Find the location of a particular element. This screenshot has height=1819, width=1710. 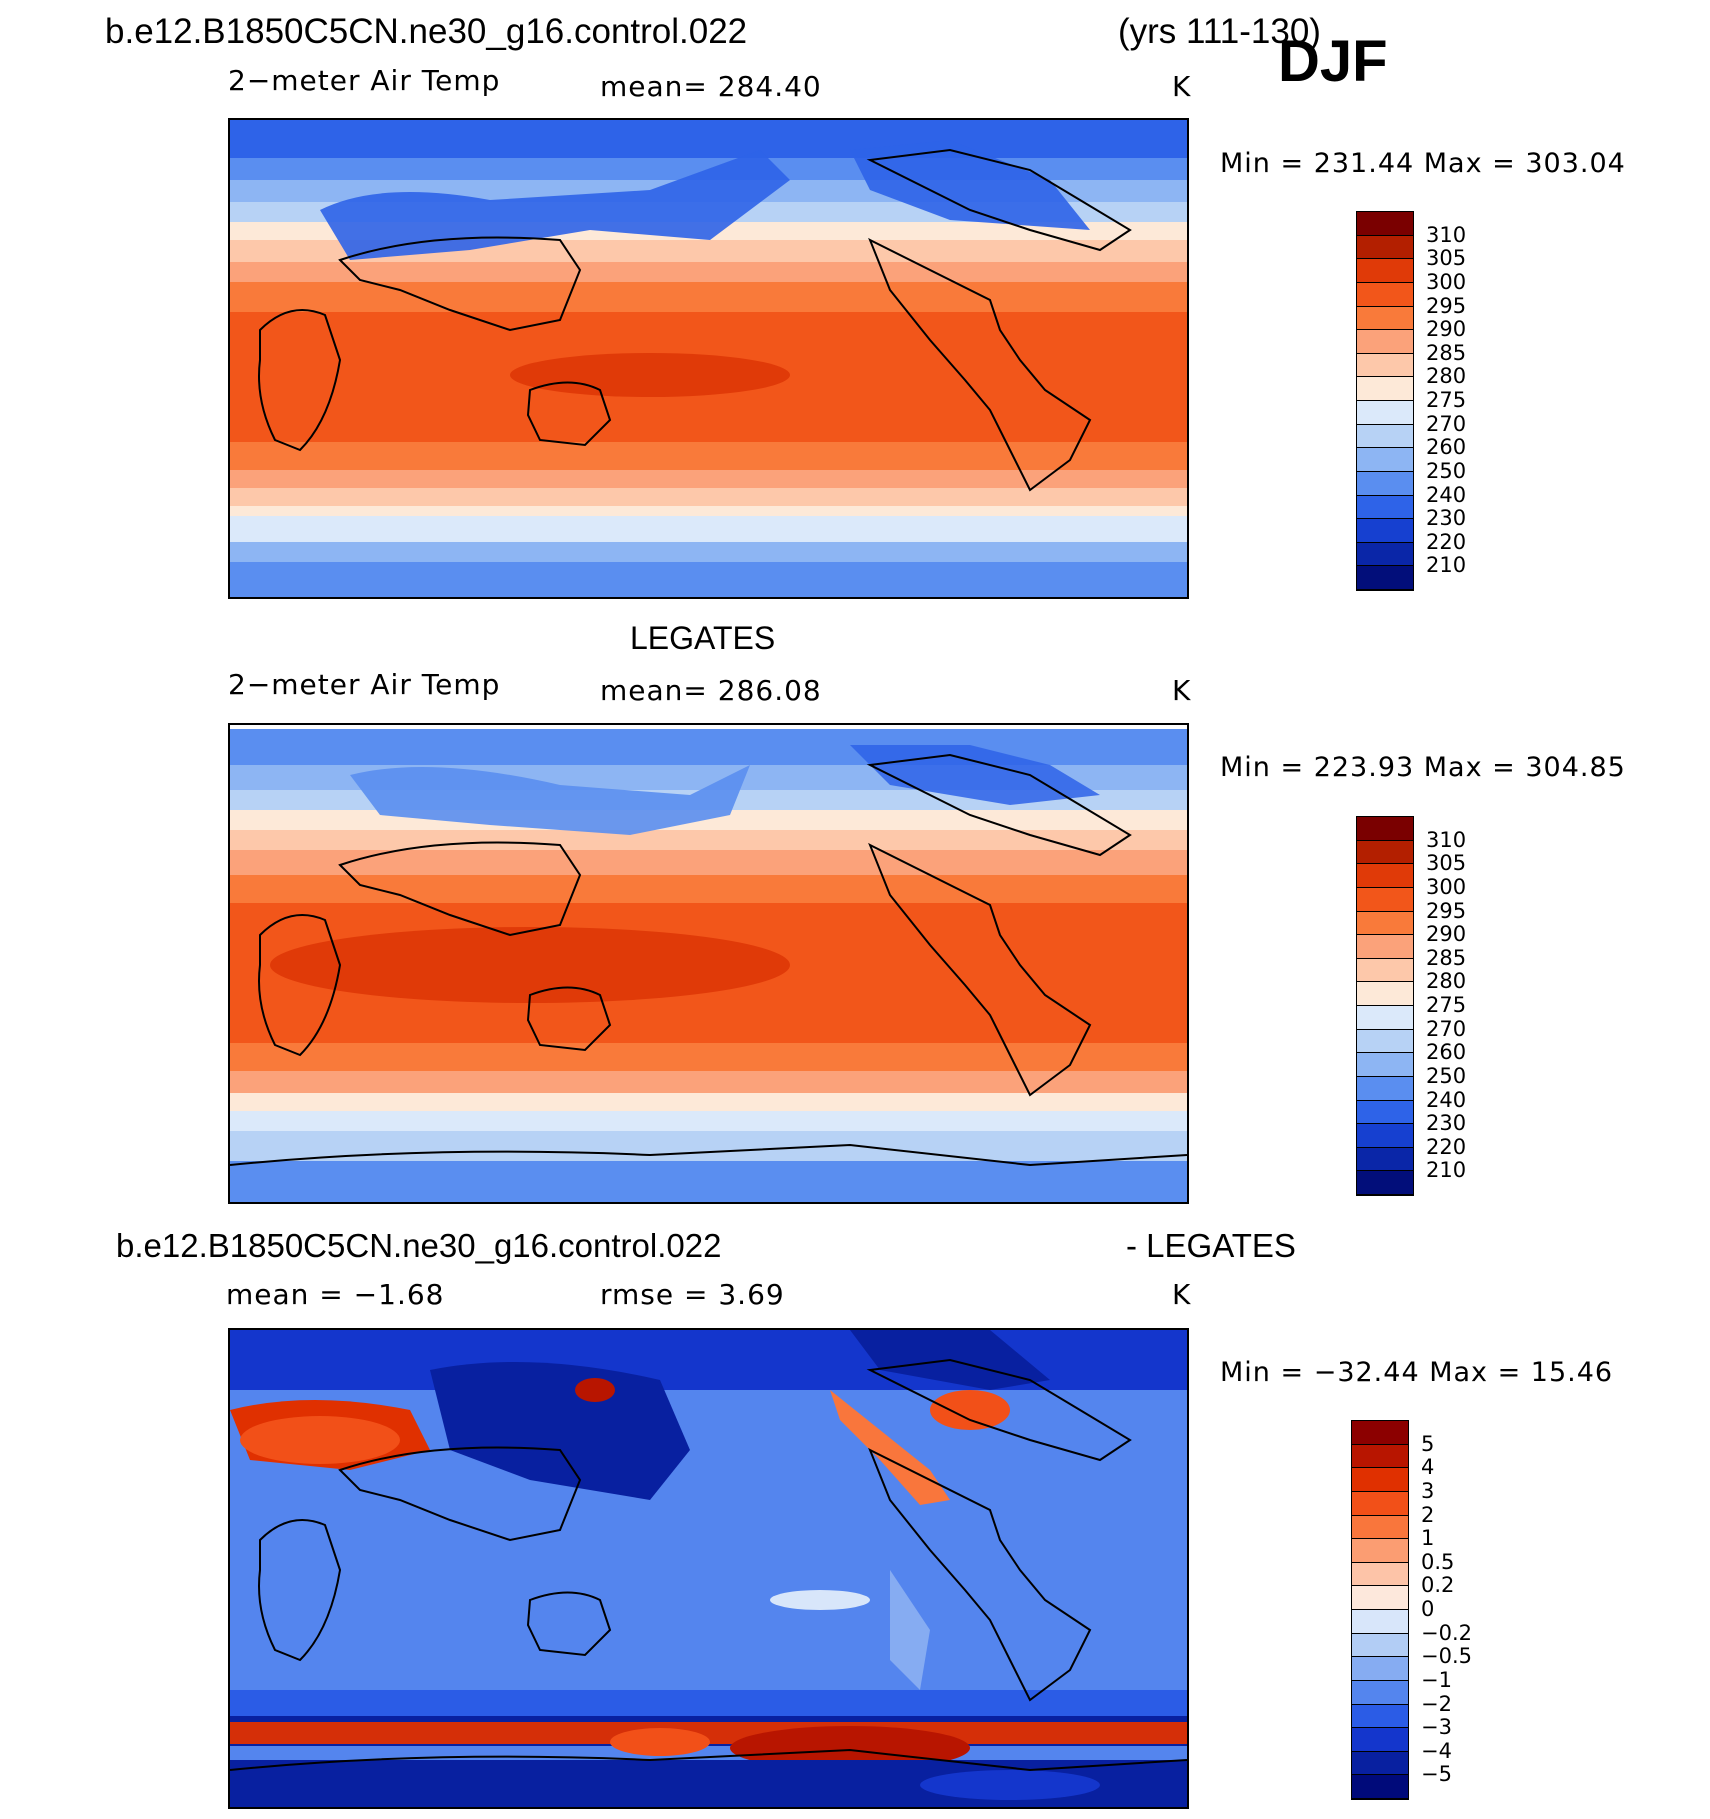

years-label: (yrs 111-130) is located at coordinates (1219, 31).